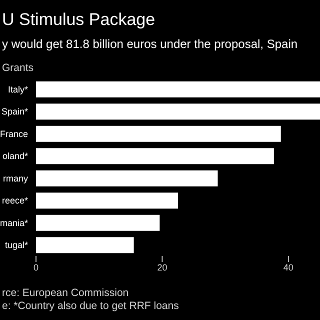  I want to click on y-tick-label: tugal*, so click(16, 245).